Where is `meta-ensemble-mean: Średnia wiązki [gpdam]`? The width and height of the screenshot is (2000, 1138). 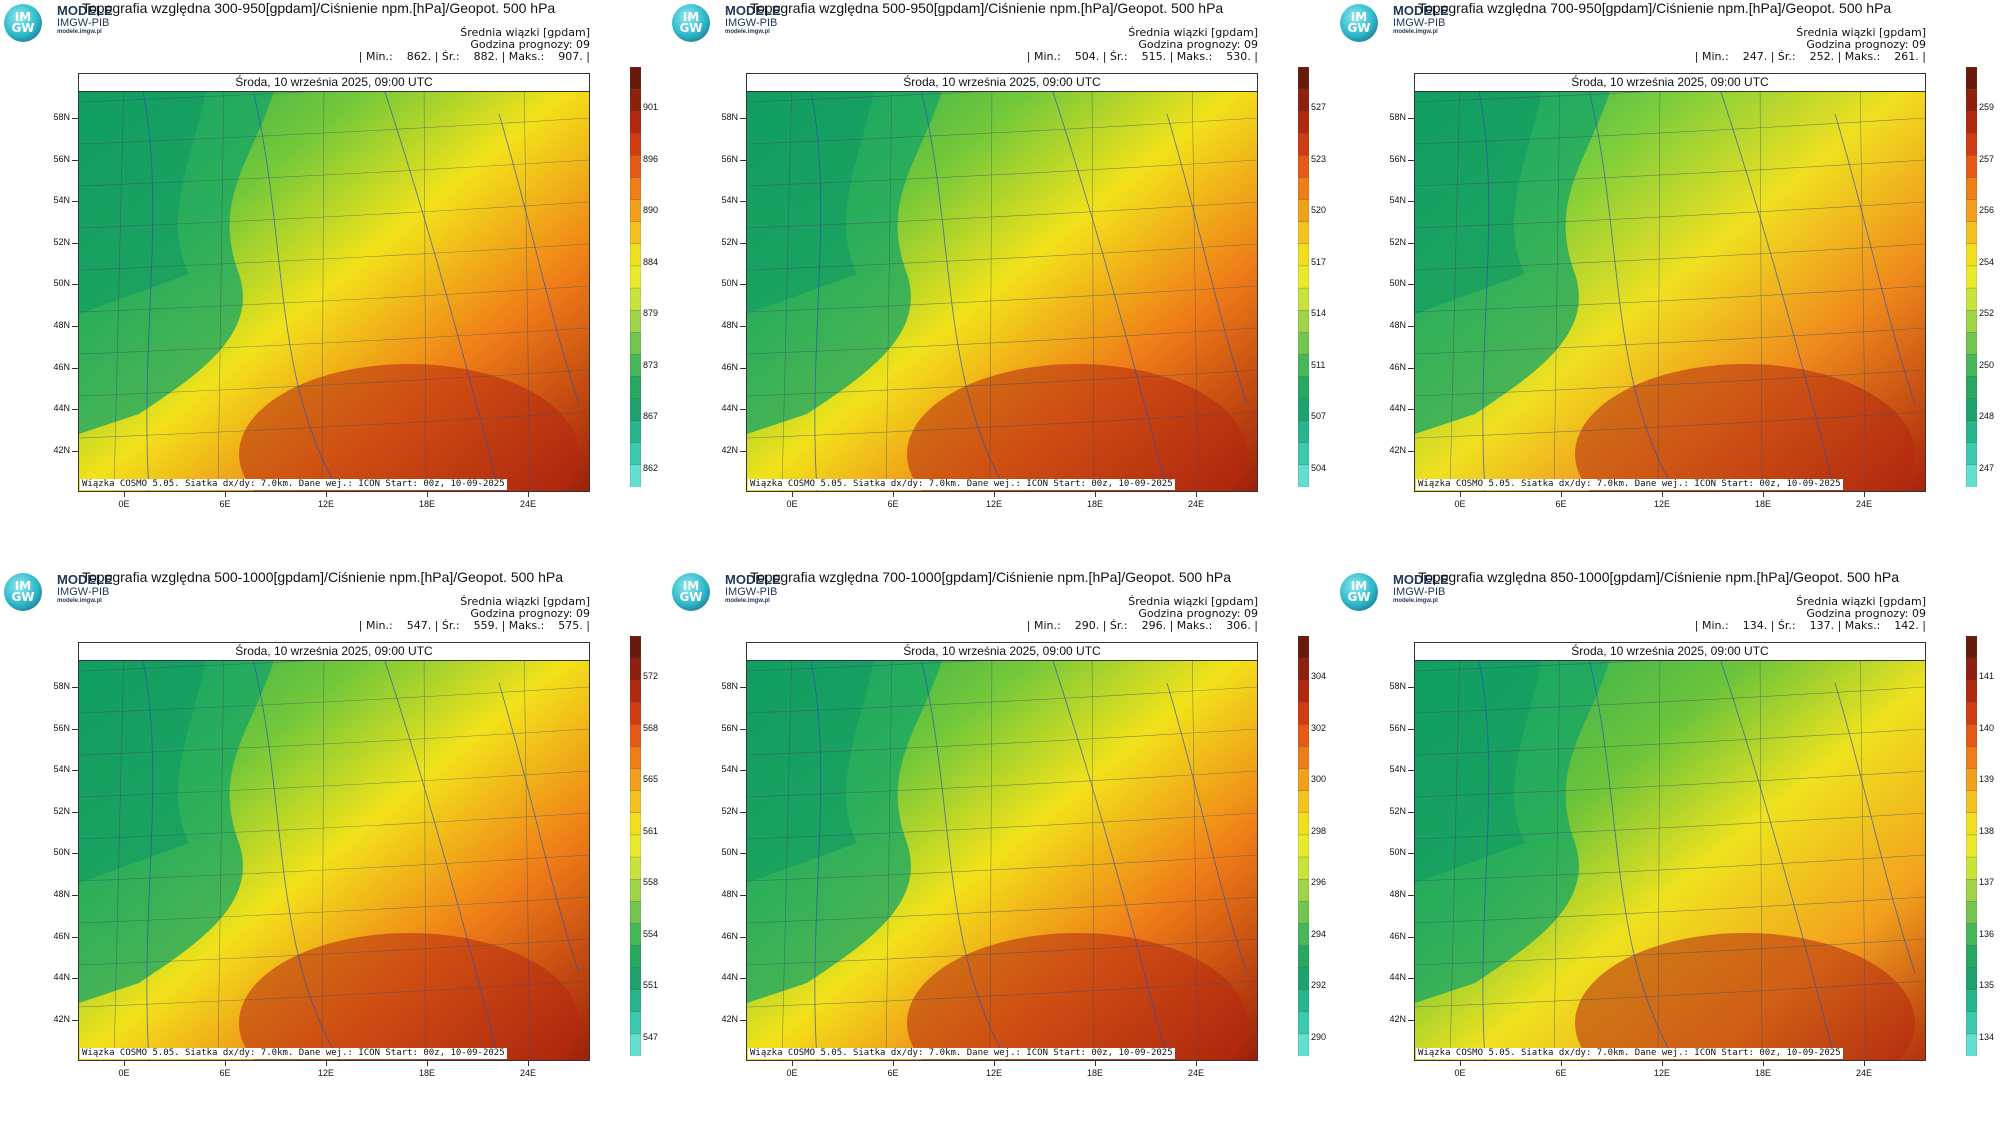 meta-ensemble-mean: Średnia wiązki [gpdam] is located at coordinates (525, 32).